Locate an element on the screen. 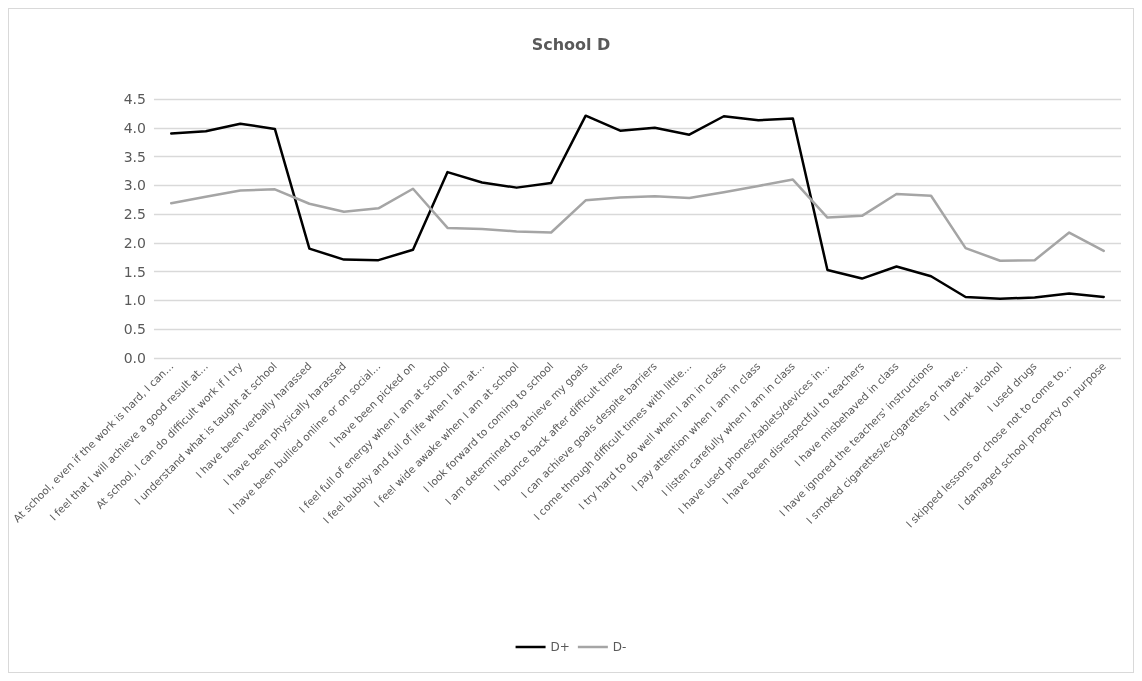  y-tick-label: 2.5 is located at coordinates (134, 214).